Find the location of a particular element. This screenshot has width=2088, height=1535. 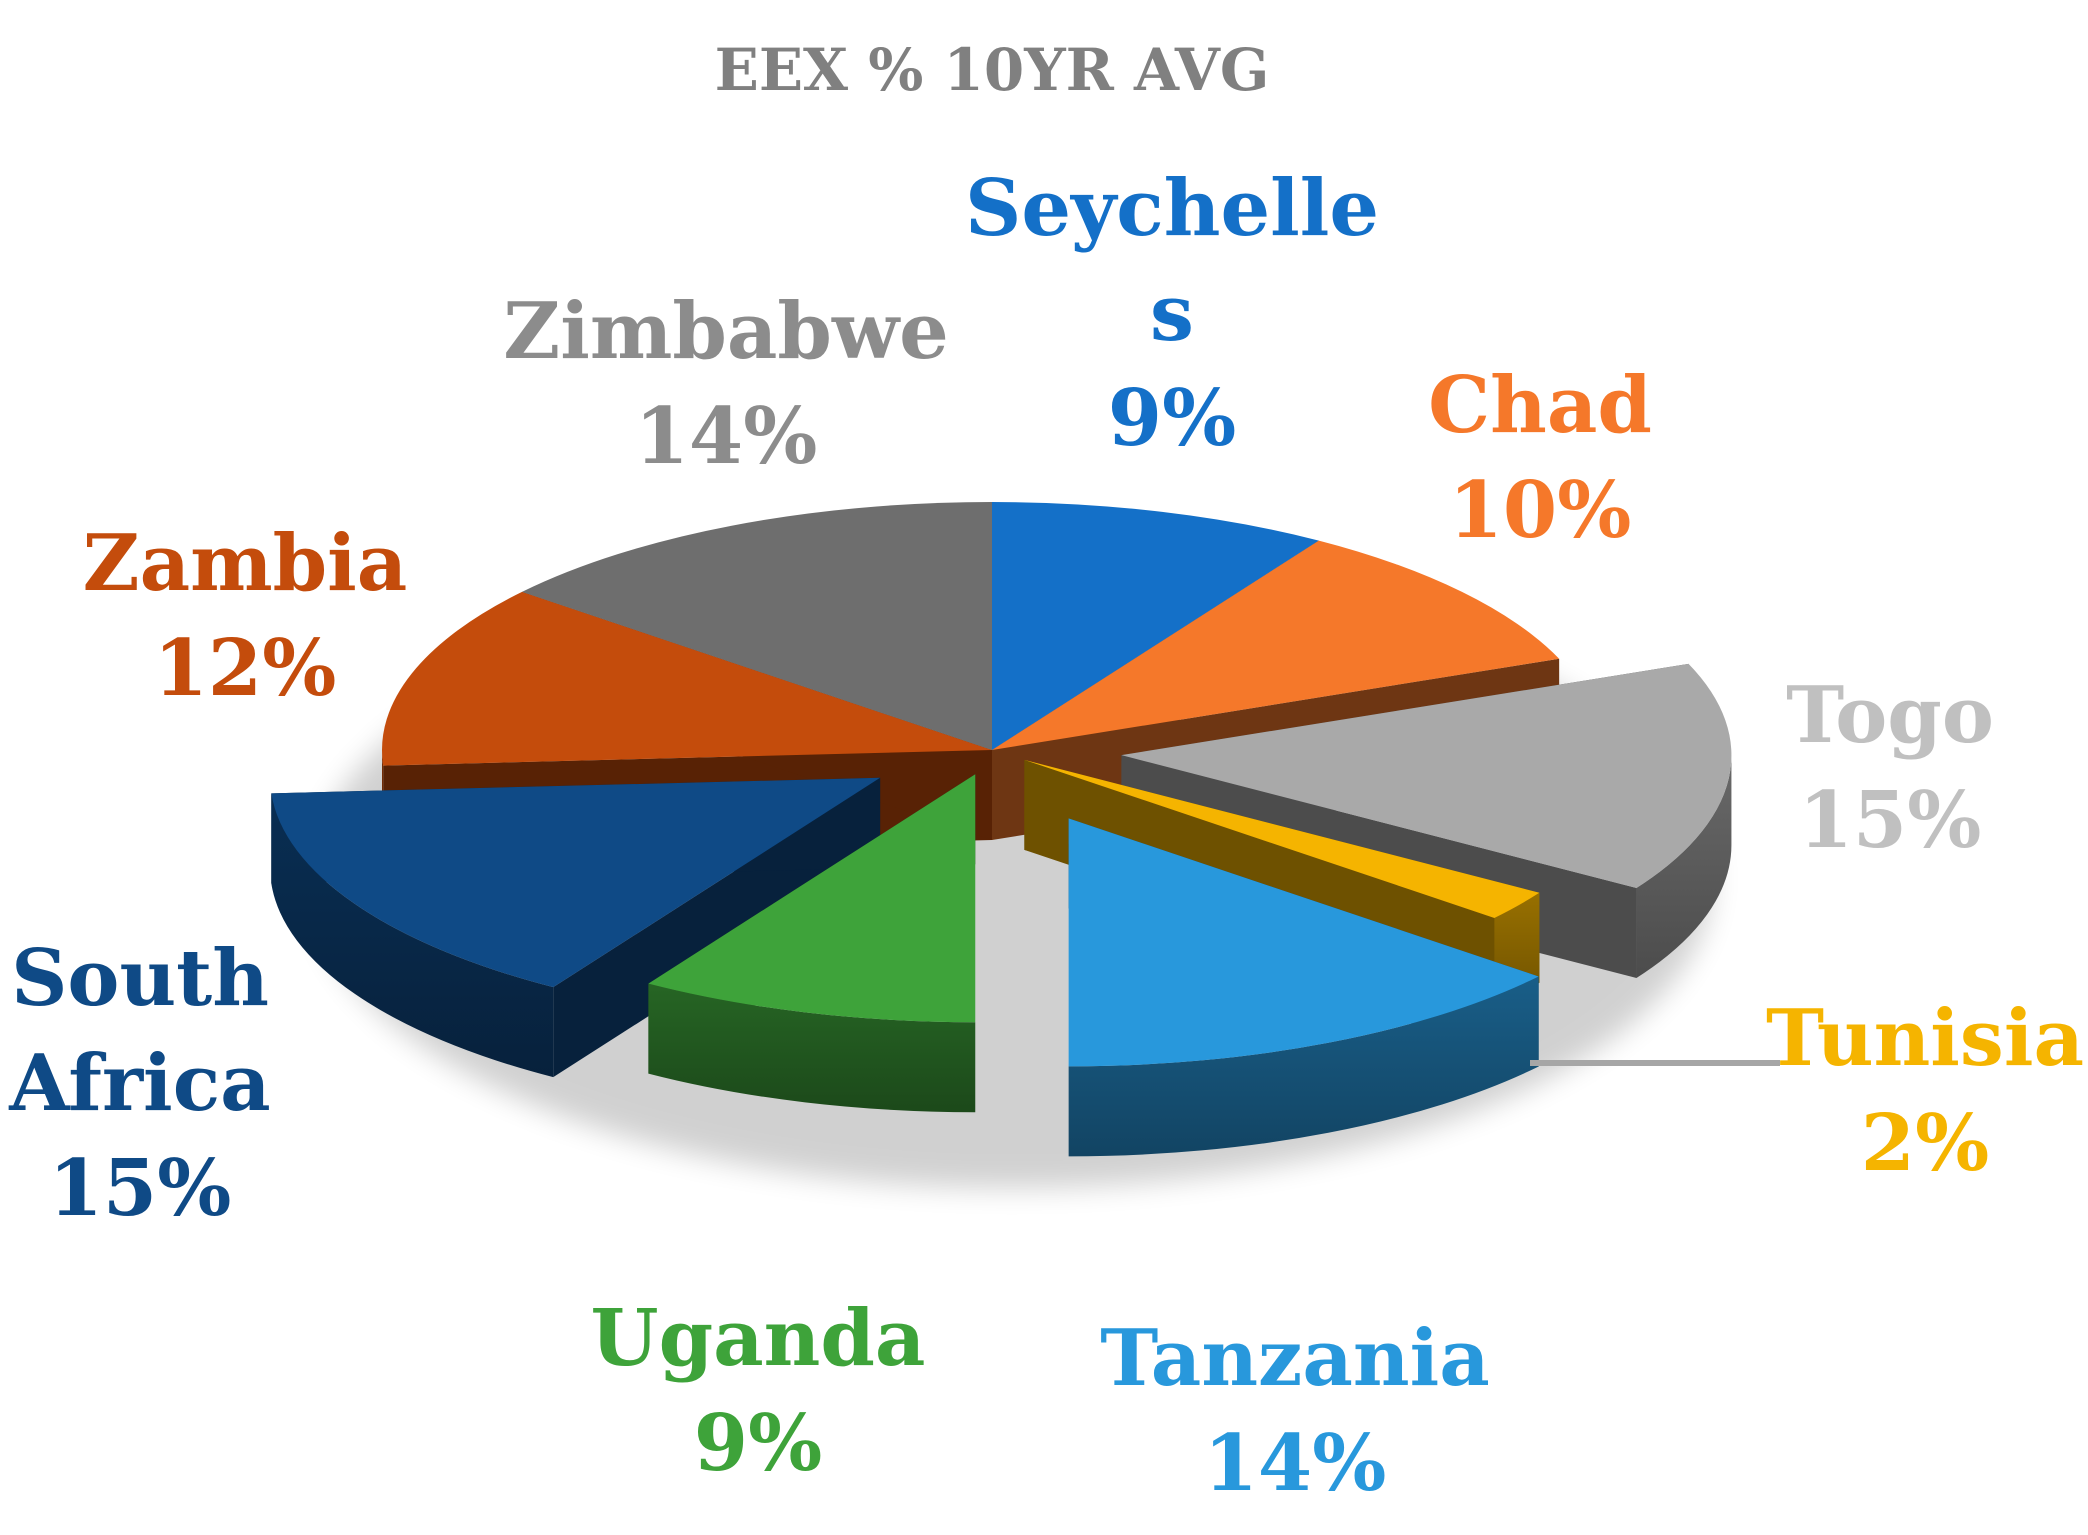

slice-value-south-africa: 15% is located at coordinates (140, 1188).